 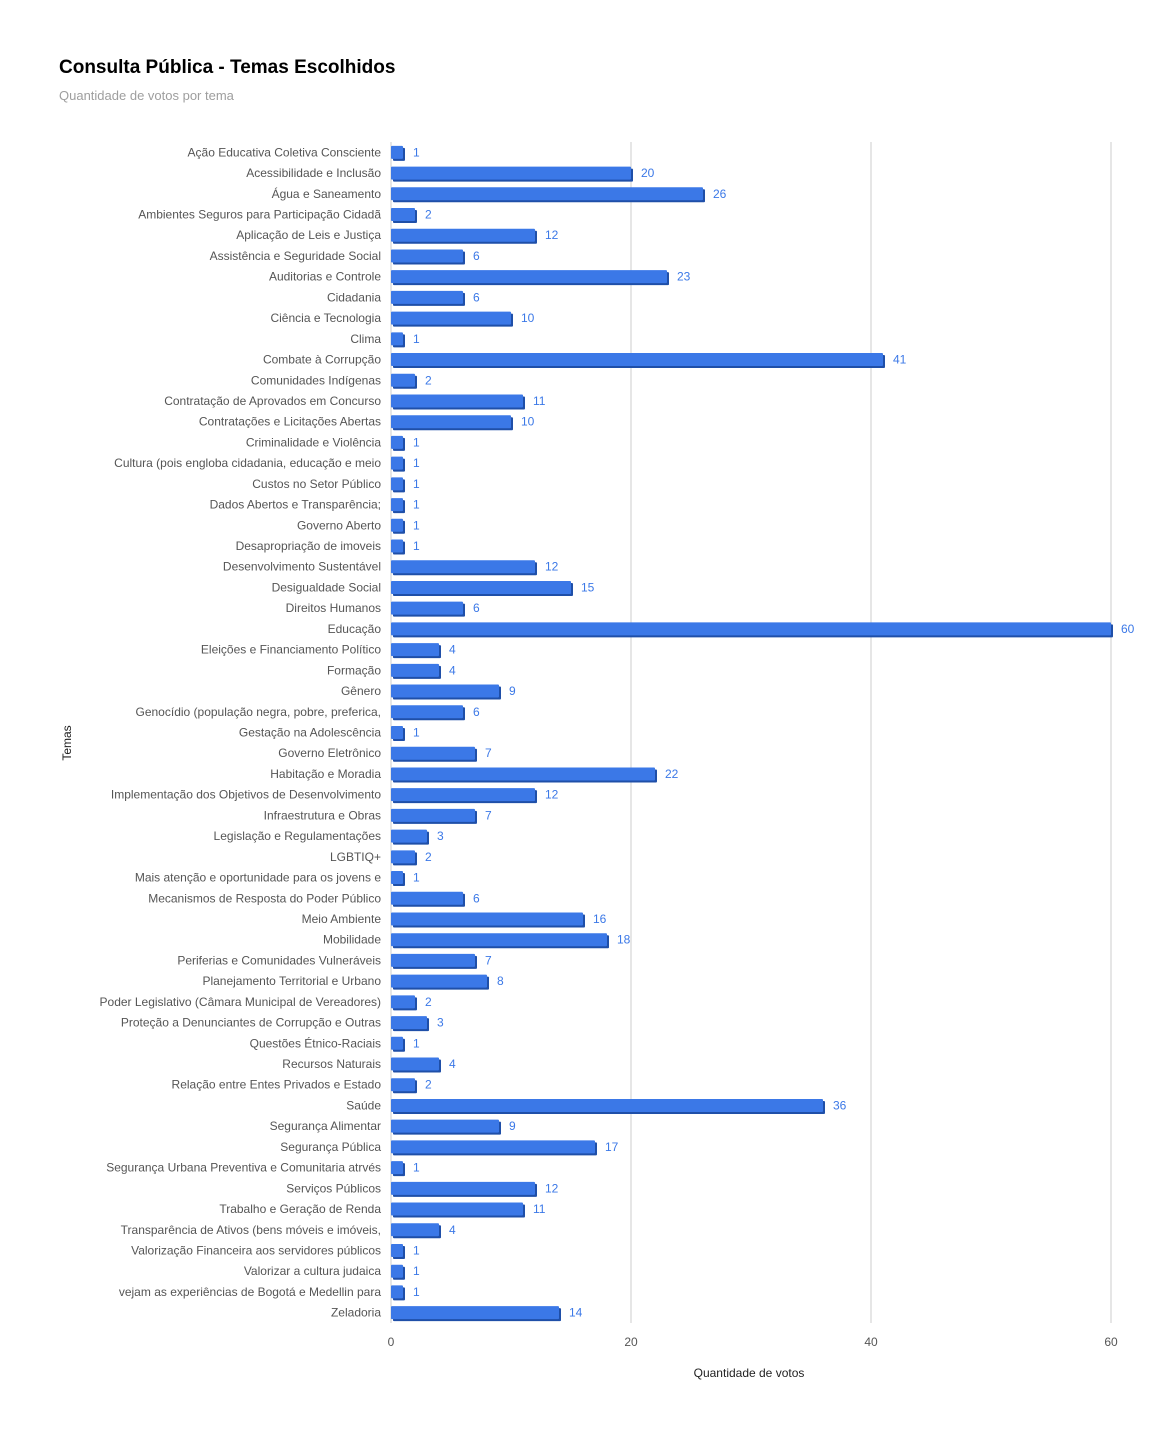 What do you see at coordinates (308, 546) in the screenshot?
I see `category-label: Desapropriação de imoveis` at bounding box center [308, 546].